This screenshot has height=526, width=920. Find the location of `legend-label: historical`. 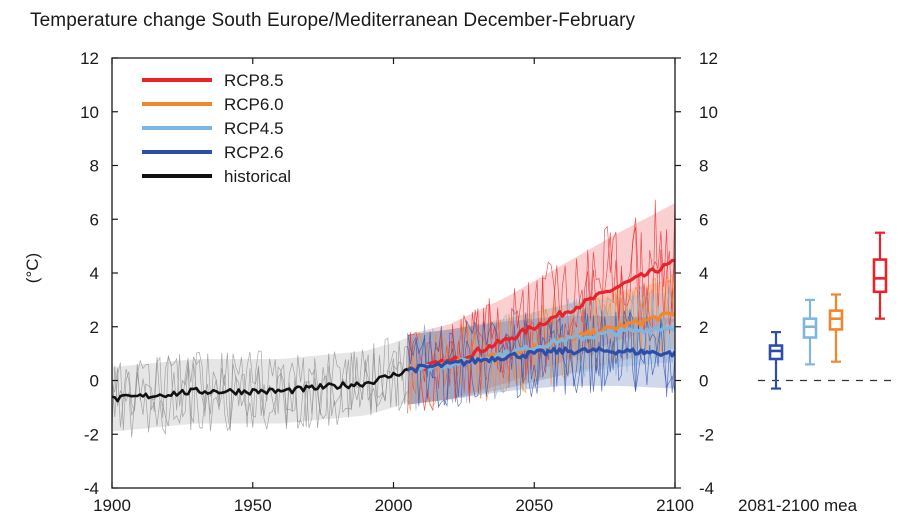

legend-label: historical is located at coordinates (257, 176).